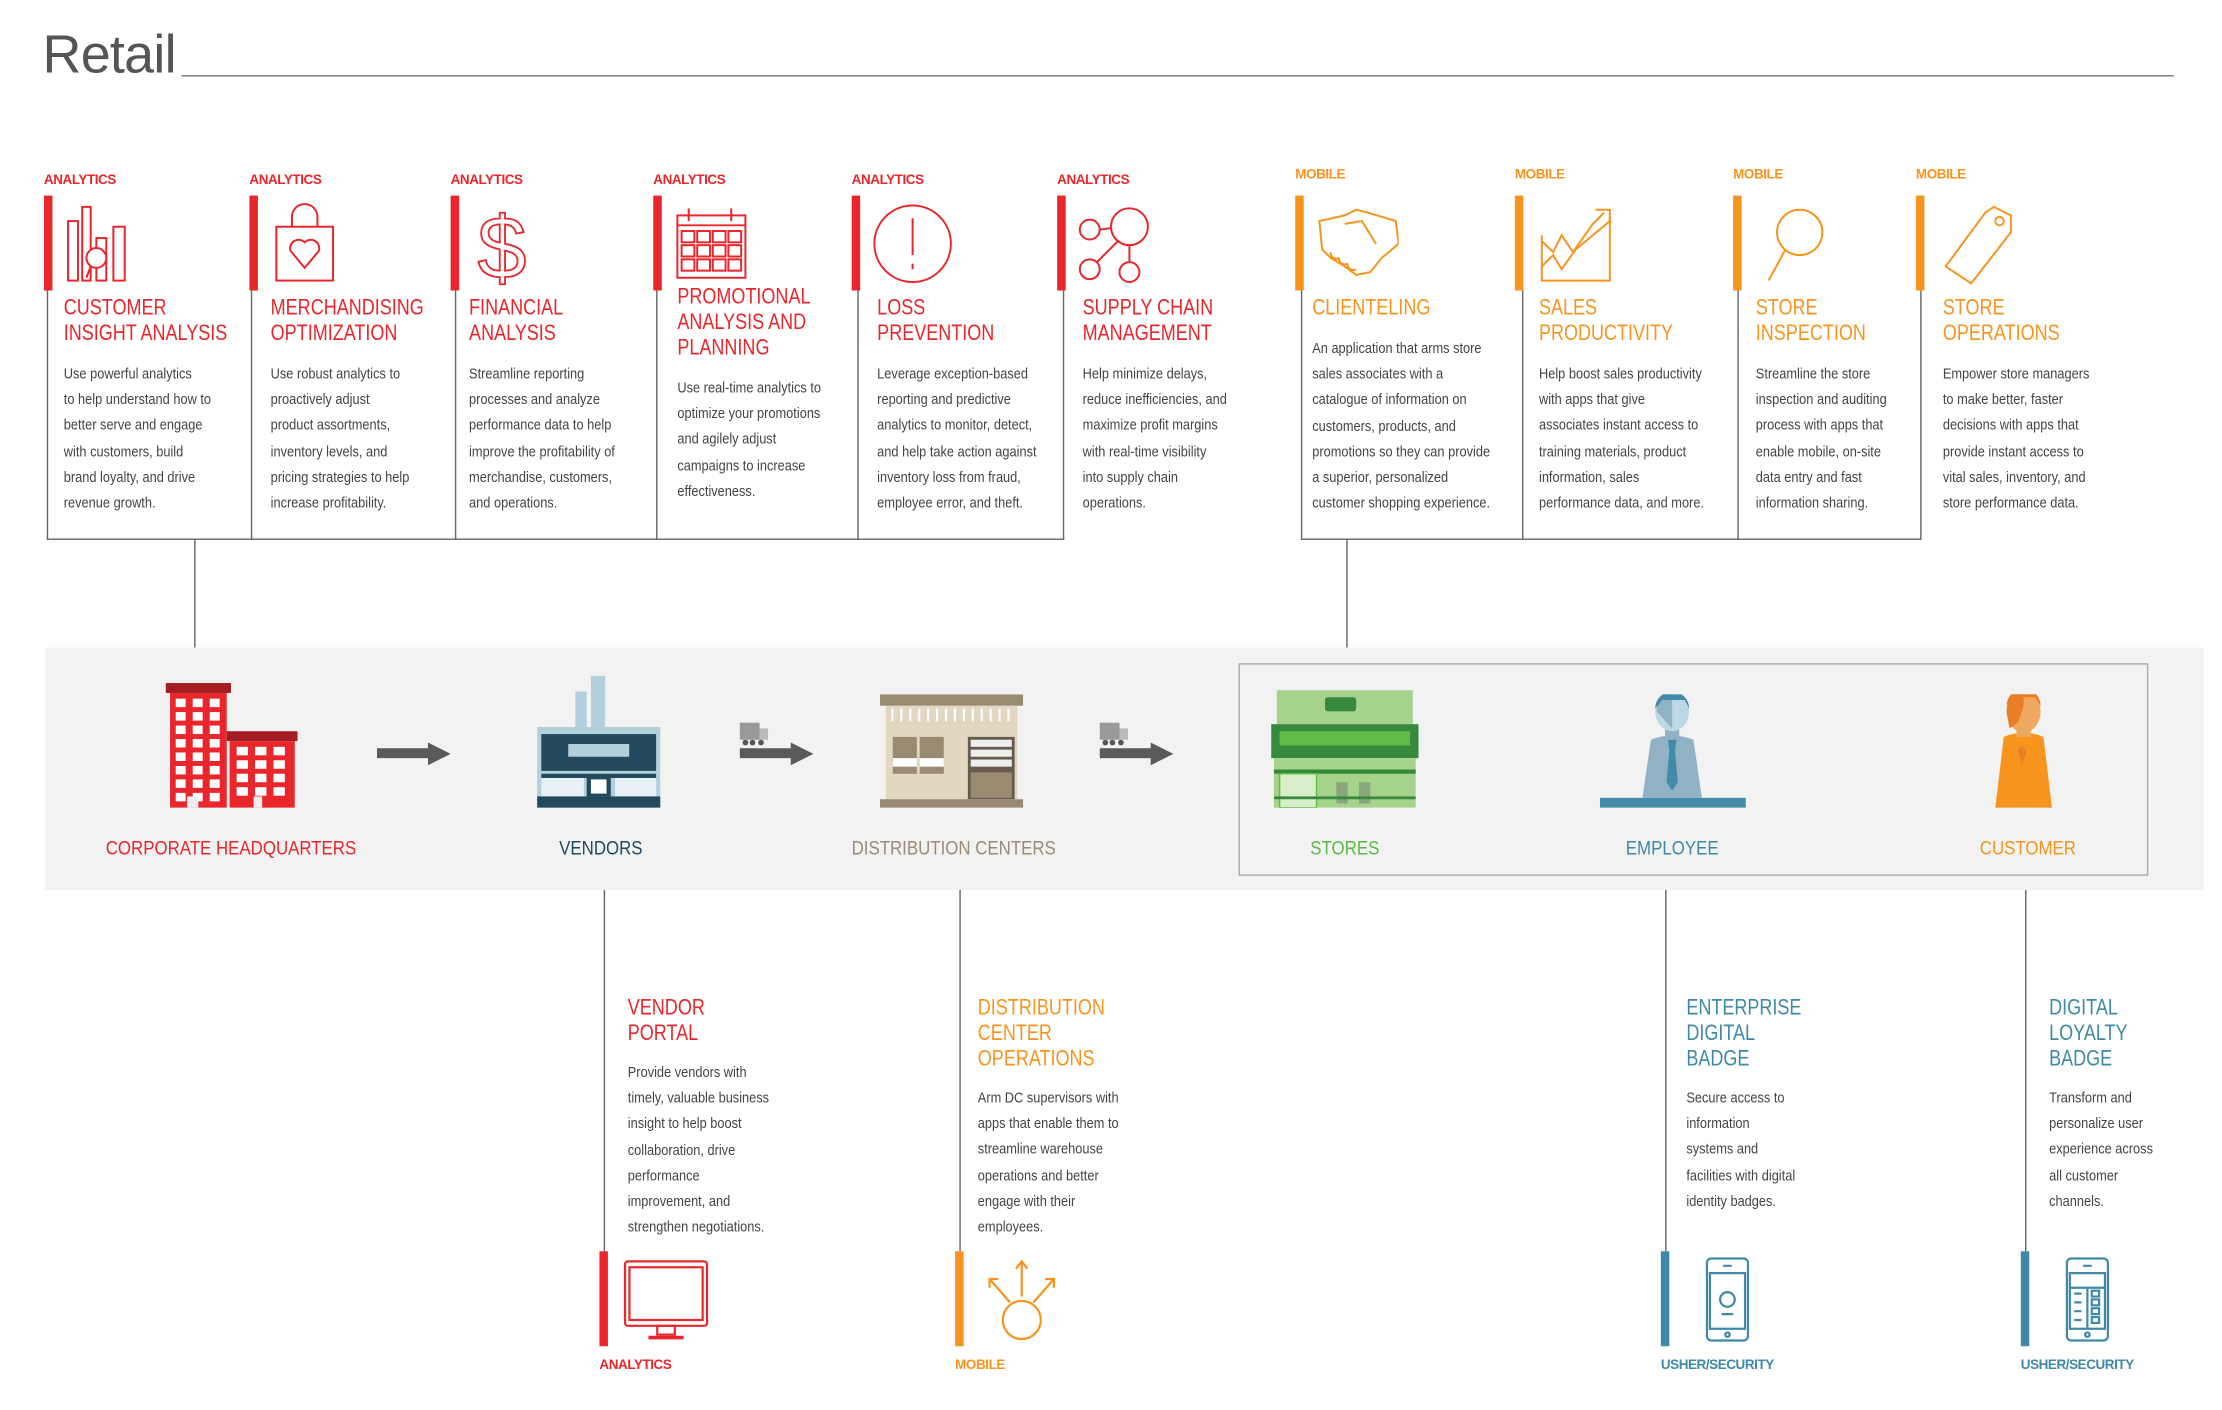 The image size is (2222, 1410). What do you see at coordinates (1357, 247) in the screenshot?
I see `handshake-icon` at bounding box center [1357, 247].